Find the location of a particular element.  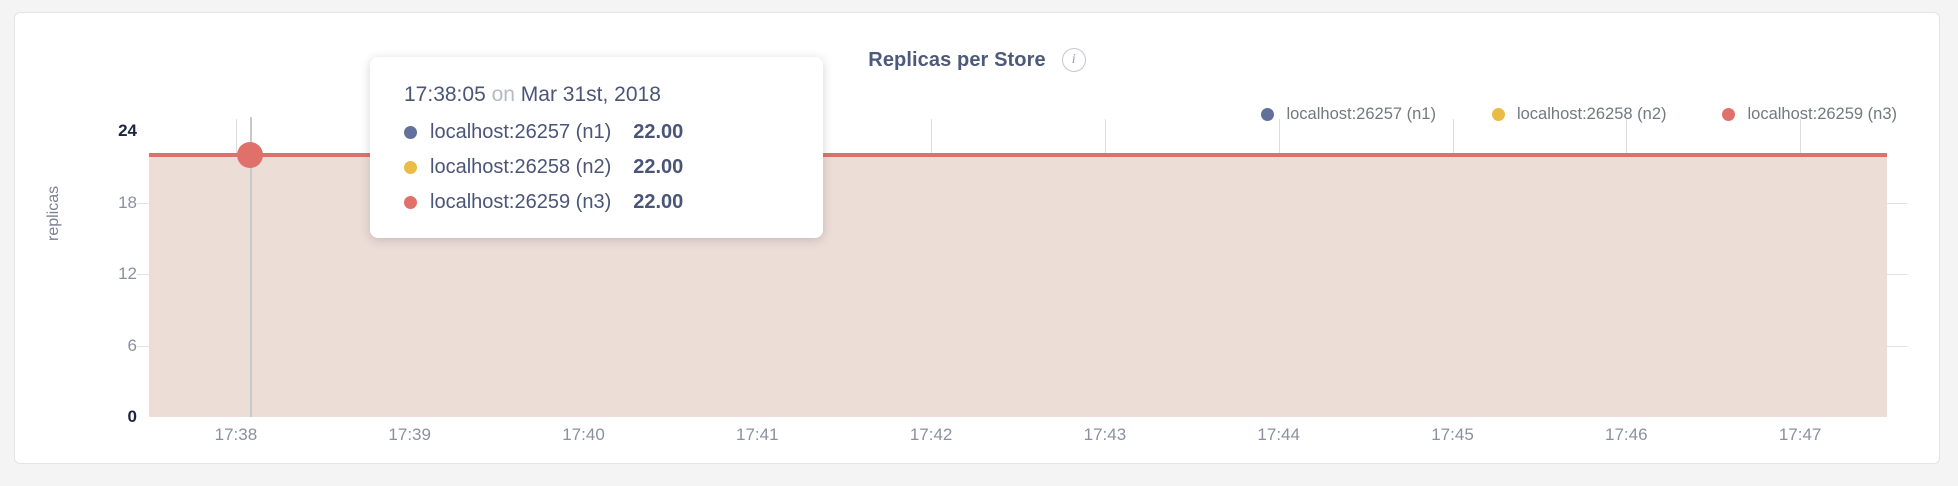

y-axis-tick-label: 6 is located at coordinates (132, 345).